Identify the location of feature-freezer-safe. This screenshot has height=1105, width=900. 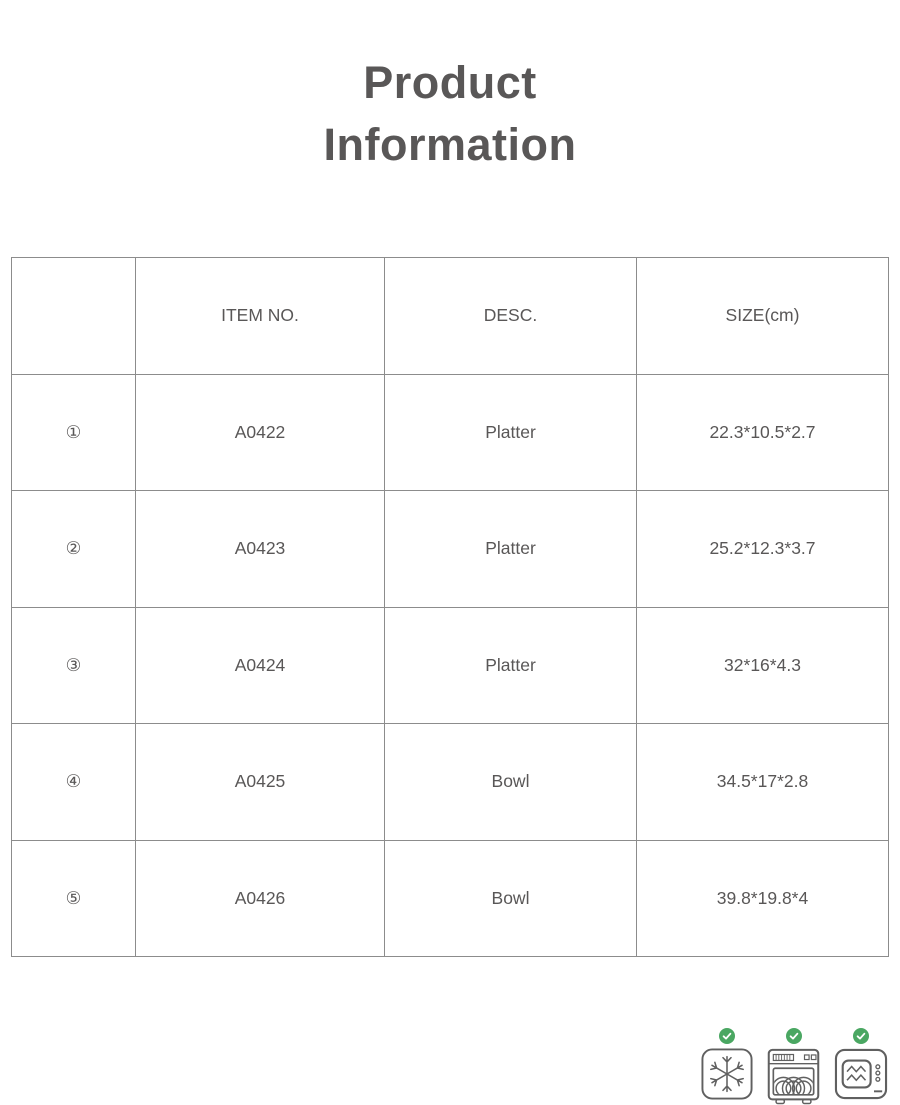
(727, 1064).